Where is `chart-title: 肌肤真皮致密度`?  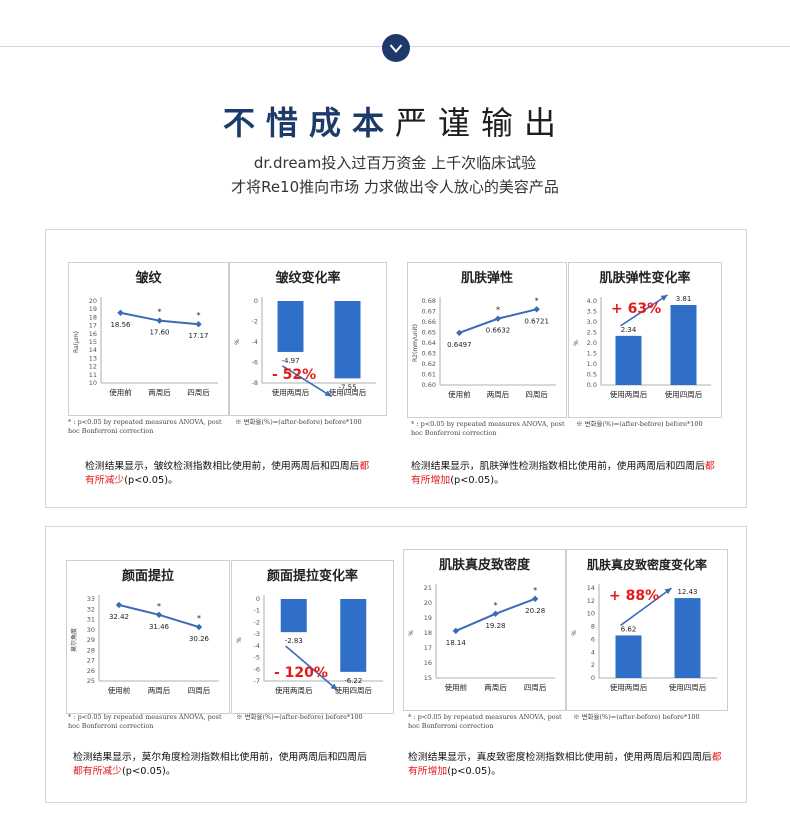
chart-title: 肌肤真皮致密度 is located at coordinates (485, 565).